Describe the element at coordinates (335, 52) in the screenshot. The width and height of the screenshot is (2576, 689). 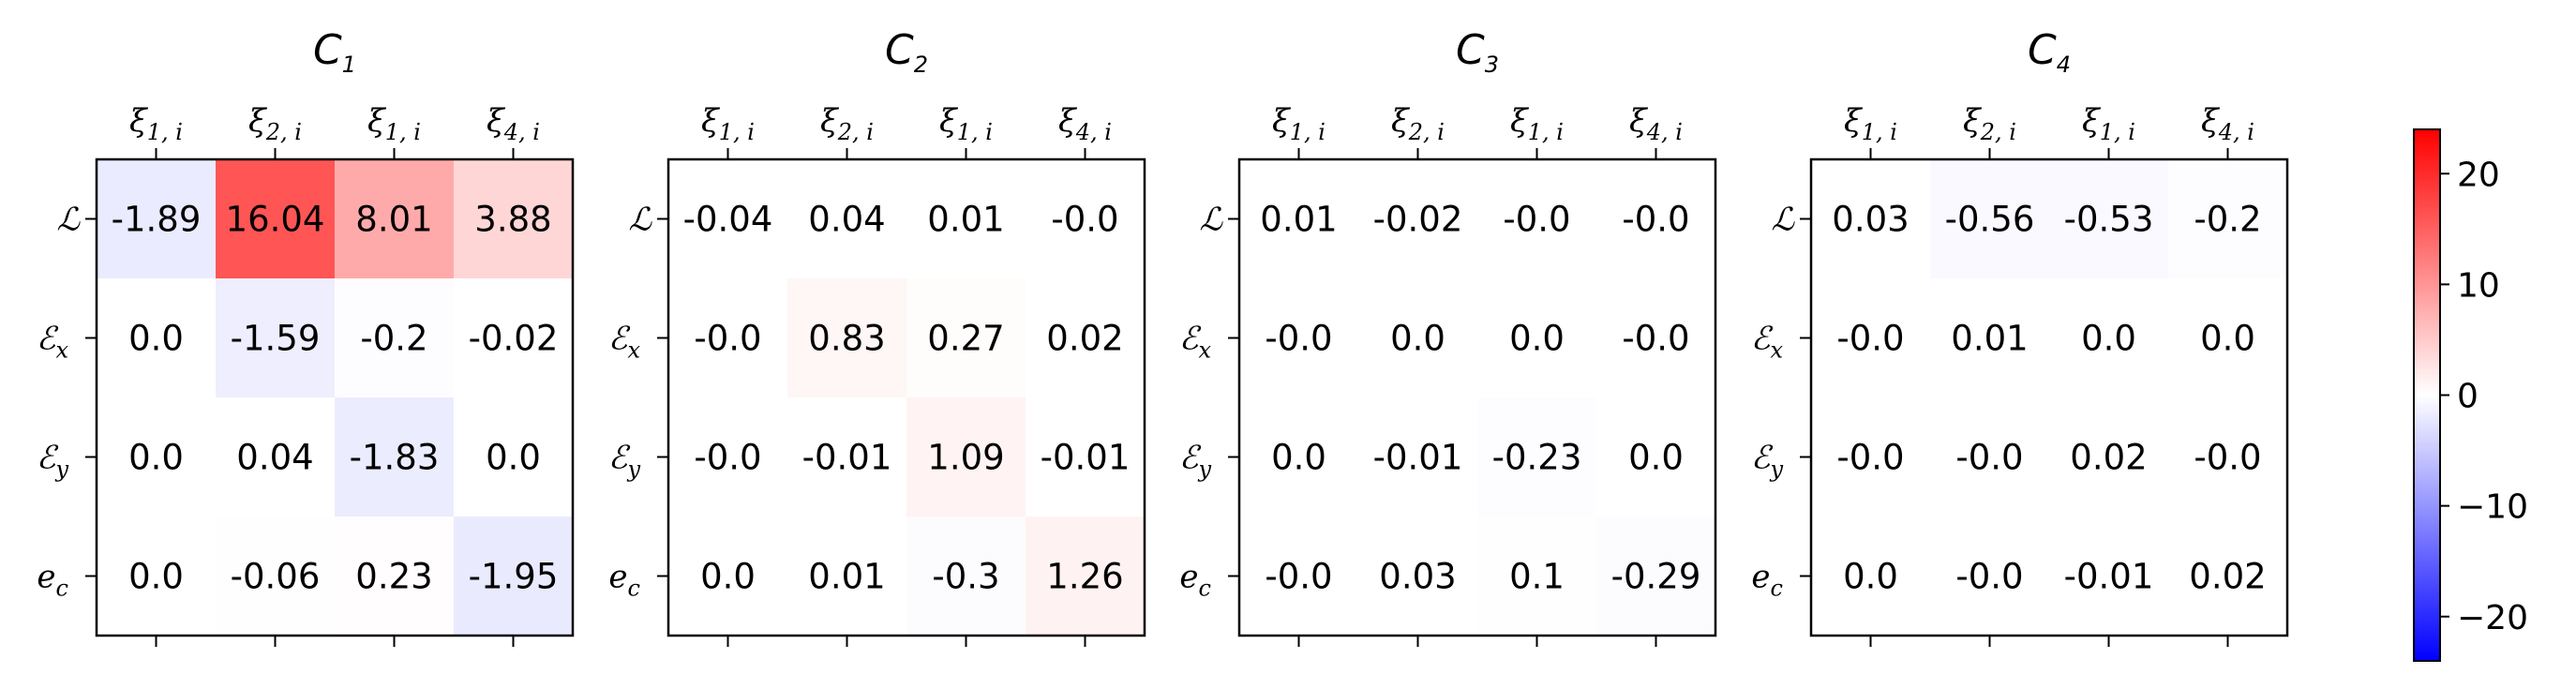
I see `panel-title: C1` at that location.